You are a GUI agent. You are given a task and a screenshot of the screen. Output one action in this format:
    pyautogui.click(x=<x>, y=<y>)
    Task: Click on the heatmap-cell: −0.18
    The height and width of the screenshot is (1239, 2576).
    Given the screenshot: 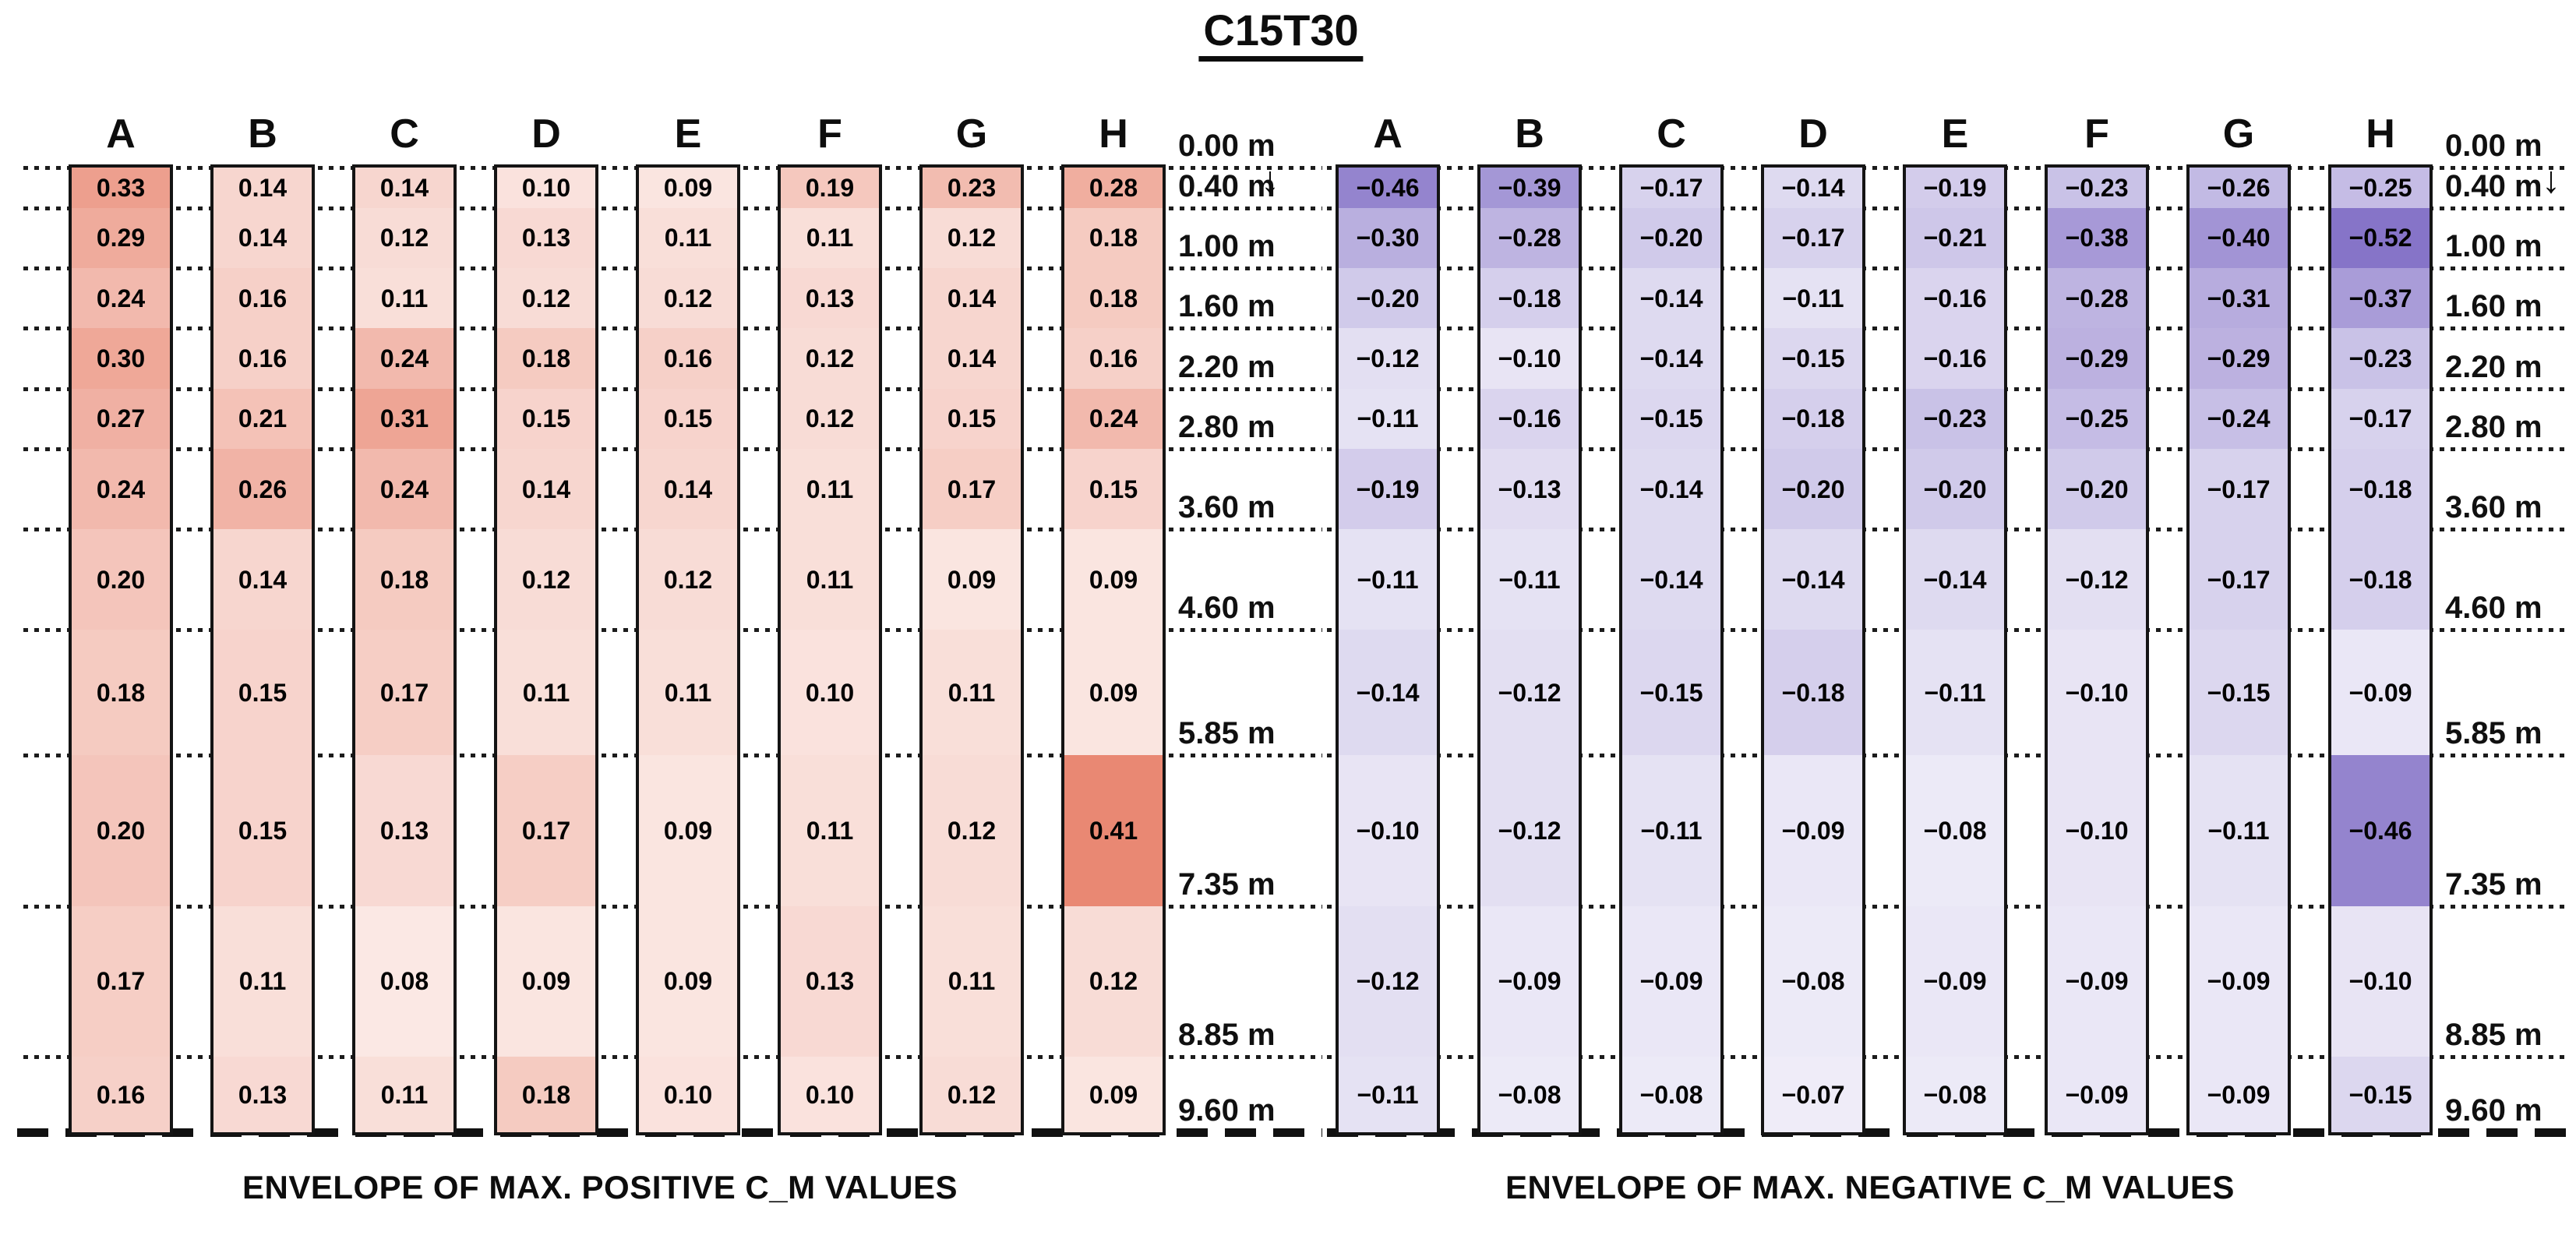 What is the action you would take?
    pyautogui.click(x=2380, y=580)
    